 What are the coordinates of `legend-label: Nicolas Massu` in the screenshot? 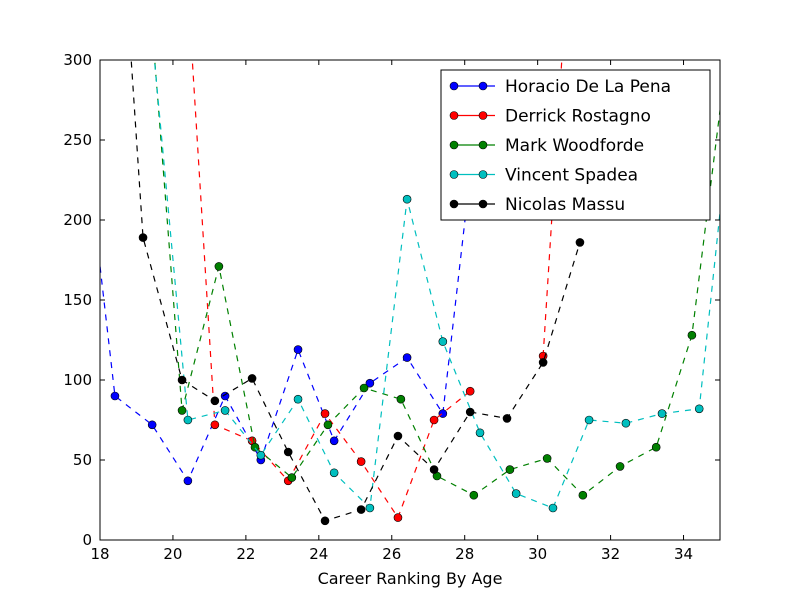 It's located at (565, 205).